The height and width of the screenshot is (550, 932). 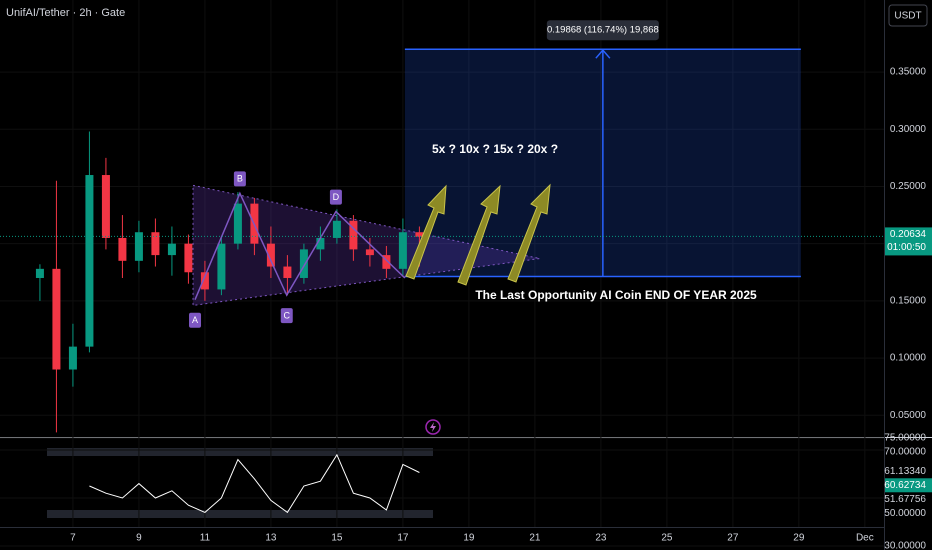 What do you see at coordinates (905, 485) in the screenshot?
I see `indicator-value-label: 60.62734` at bounding box center [905, 485].